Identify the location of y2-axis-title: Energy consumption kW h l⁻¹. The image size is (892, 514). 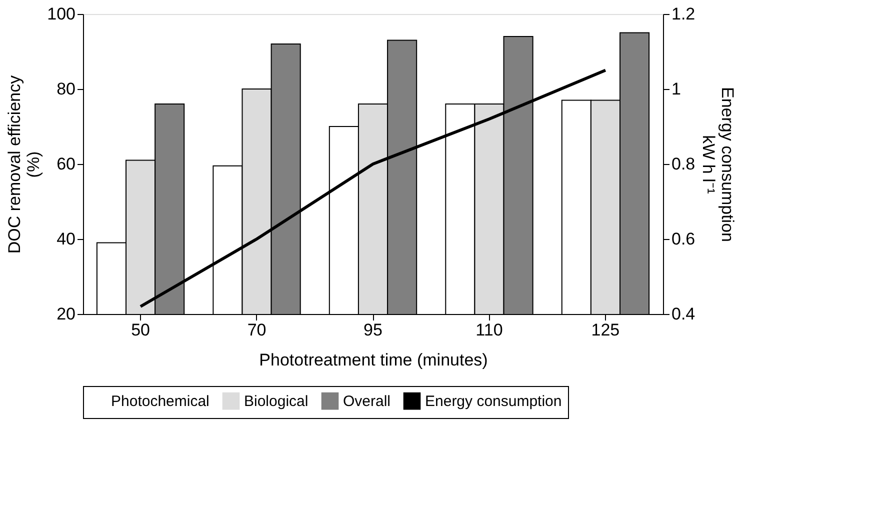
(718, 164).